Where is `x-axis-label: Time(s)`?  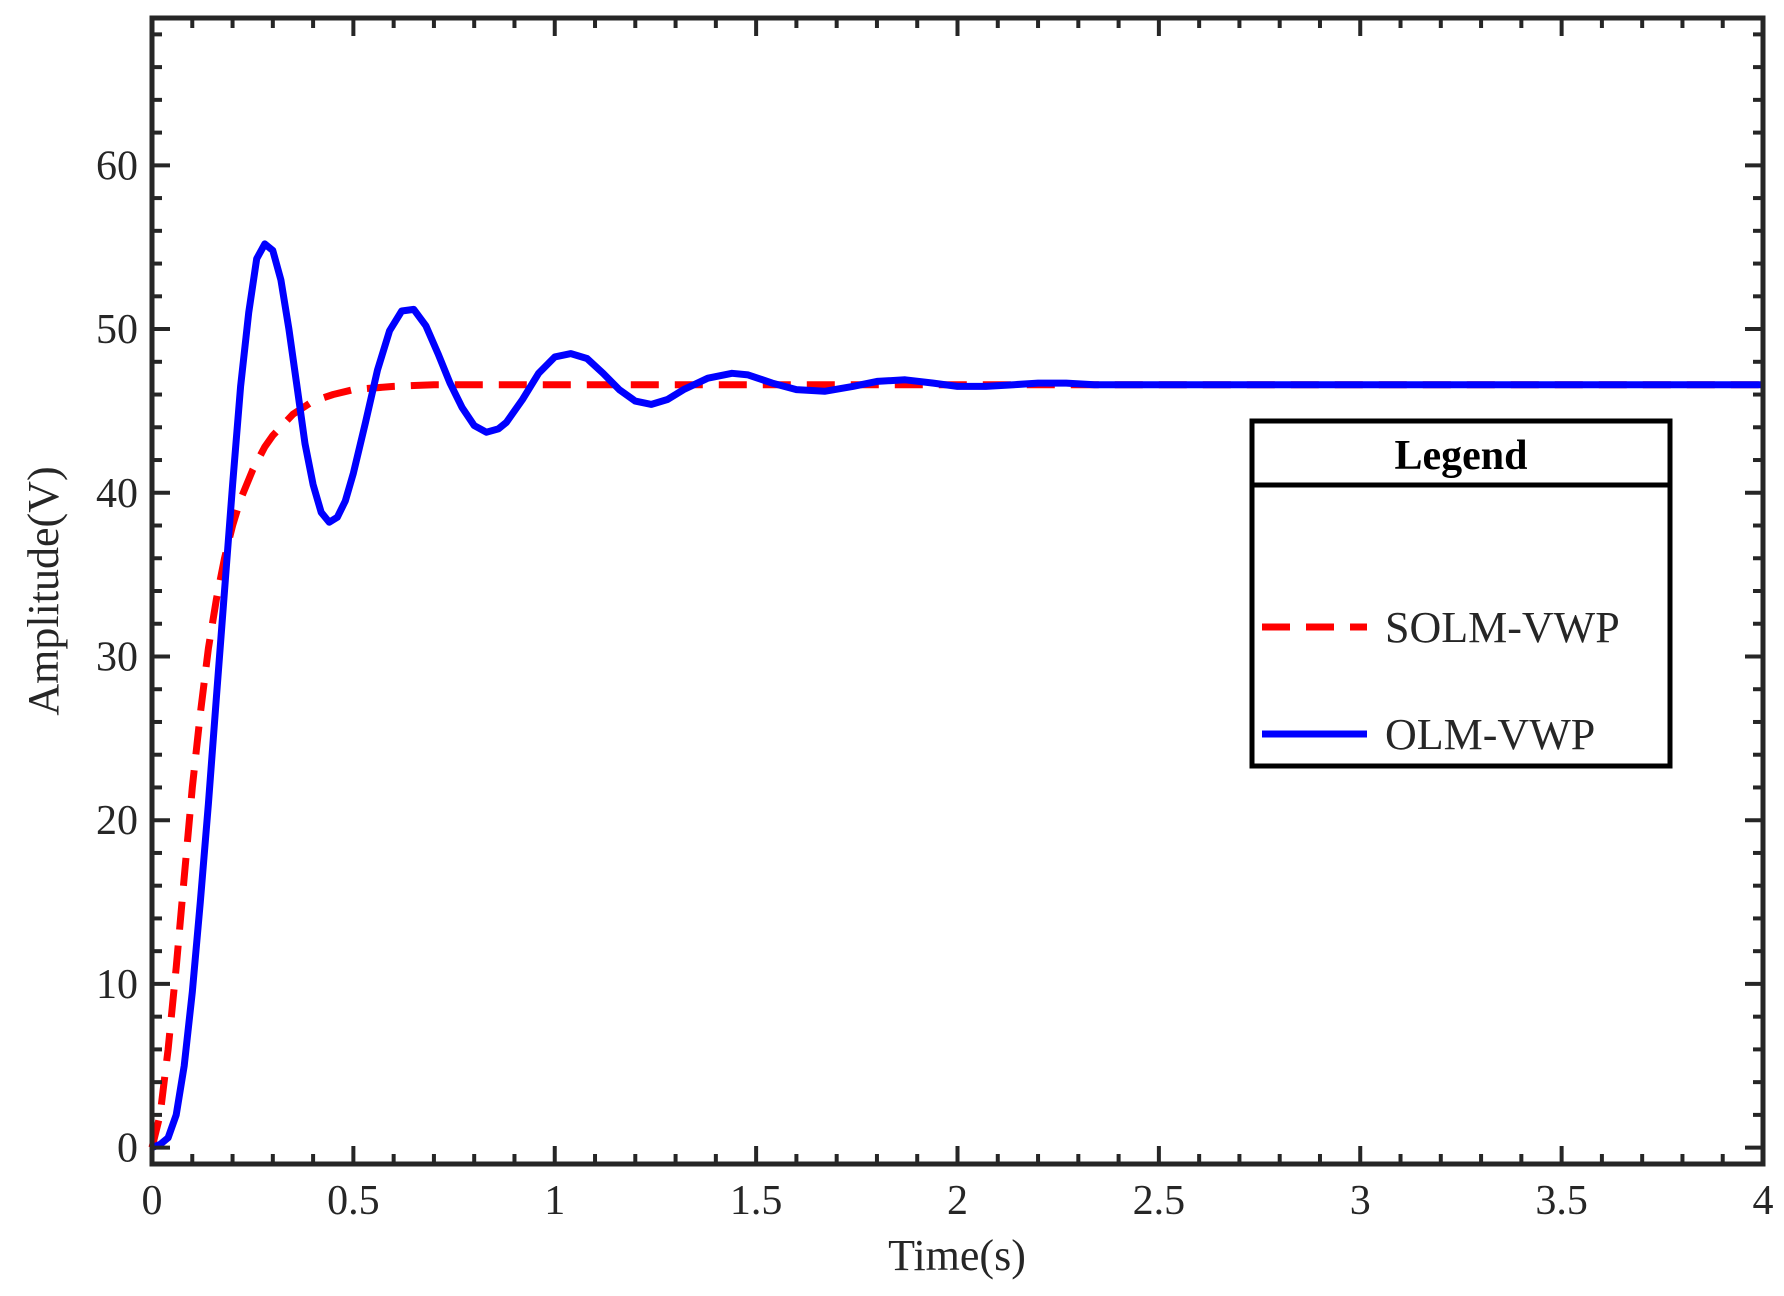 x-axis-label: Time(s) is located at coordinates (957, 1255).